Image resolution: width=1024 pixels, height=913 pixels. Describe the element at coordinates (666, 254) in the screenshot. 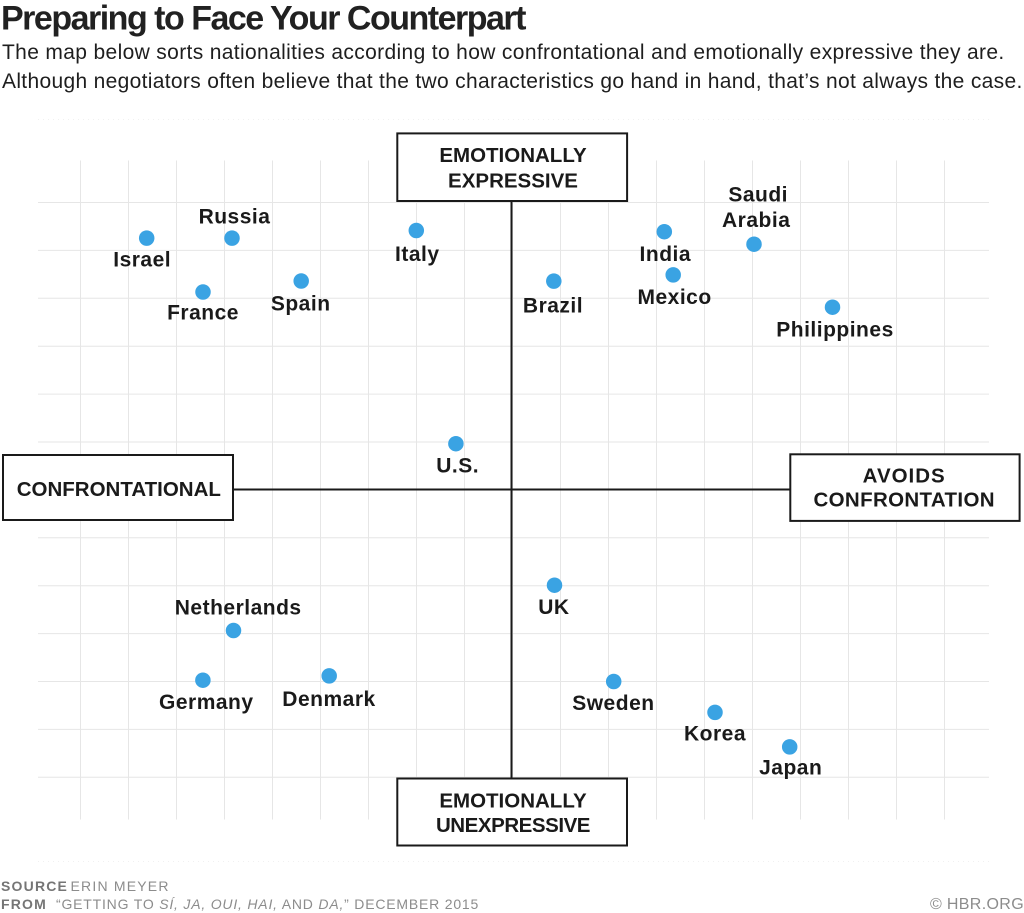

I see `svg-text: India` at that location.